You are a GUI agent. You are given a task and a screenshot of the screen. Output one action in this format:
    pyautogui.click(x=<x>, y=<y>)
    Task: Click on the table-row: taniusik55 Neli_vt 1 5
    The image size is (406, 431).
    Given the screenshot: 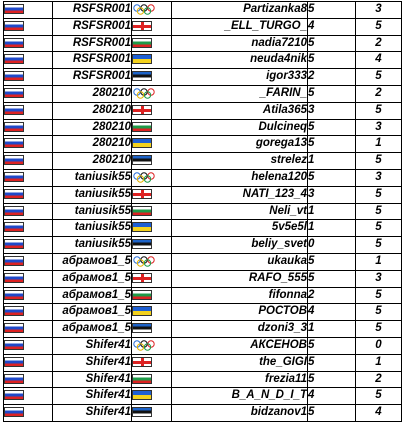 What is the action you would take?
    pyautogui.click(x=202, y=211)
    